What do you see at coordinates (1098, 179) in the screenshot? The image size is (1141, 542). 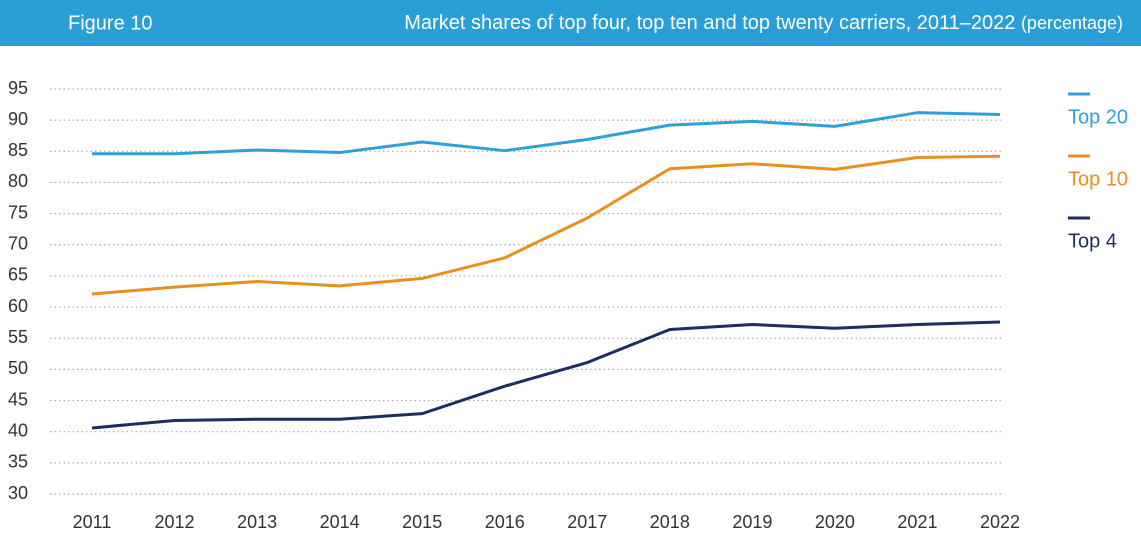 I see `legend-label: Top 10` at bounding box center [1098, 179].